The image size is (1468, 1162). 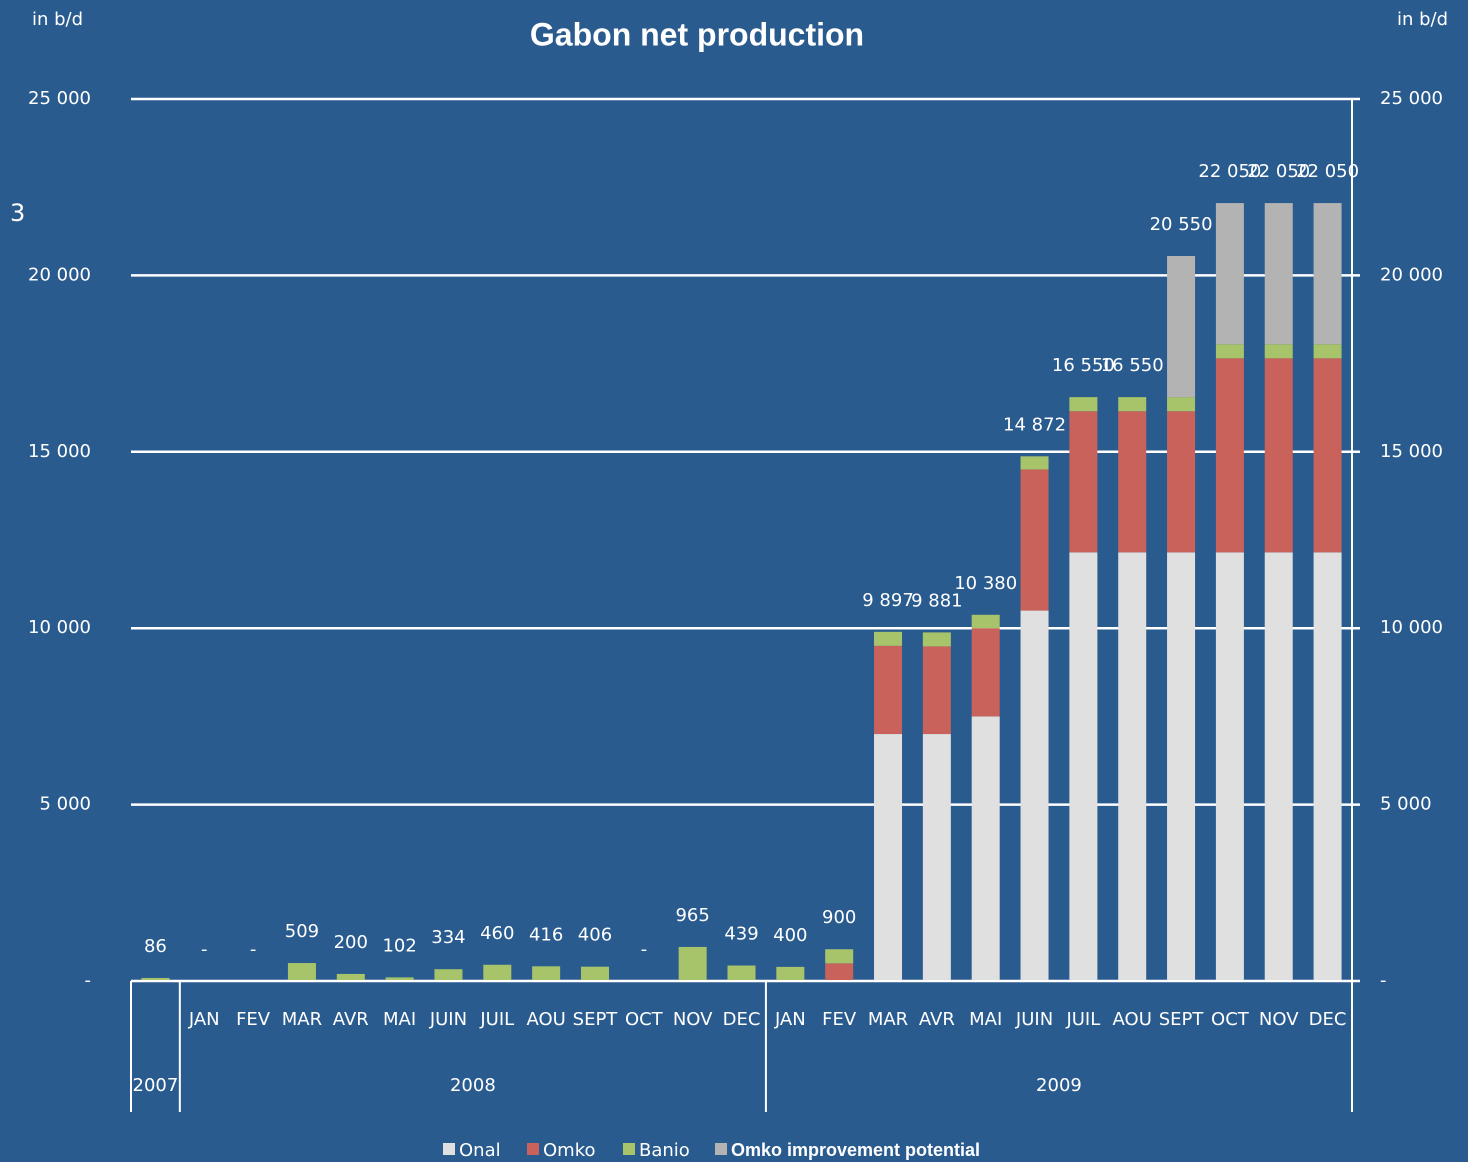 What do you see at coordinates (448, 937) in the screenshot?
I see `total-label: 334` at bounding box center [448, 937].